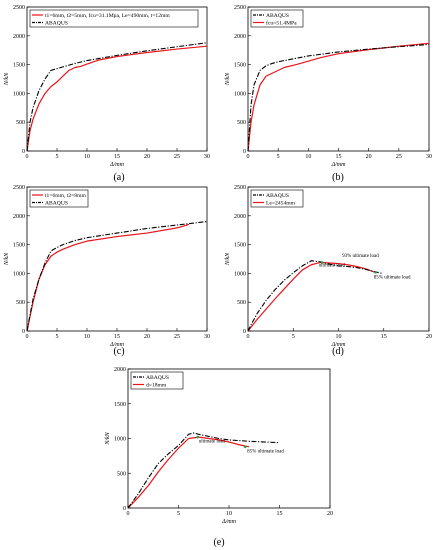  Describe the element at coordinates (218, 542) in the screenshot. I see `figure-caption: (e)` at that location.